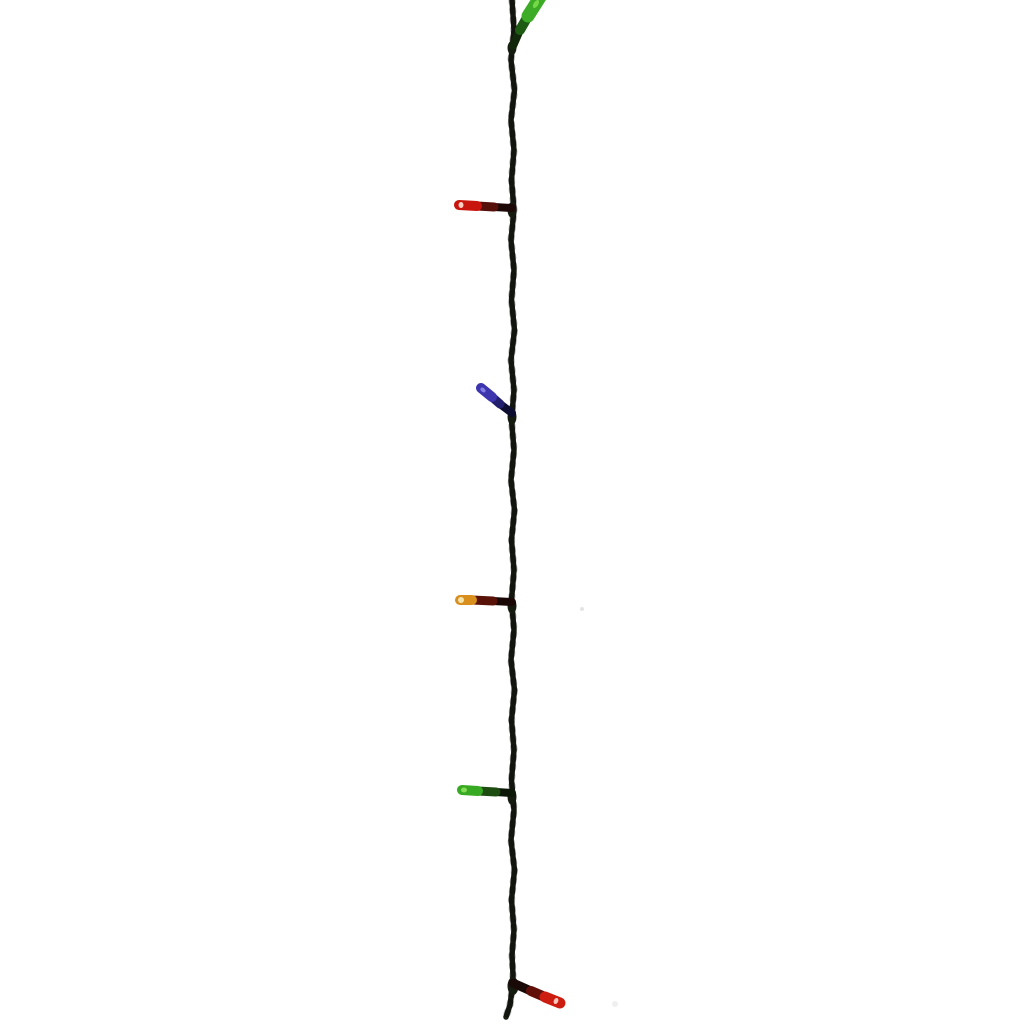  Describe the element at coordinates (536, 4) in the screenshot. I see `green-bulb-top-highlight` at that location.